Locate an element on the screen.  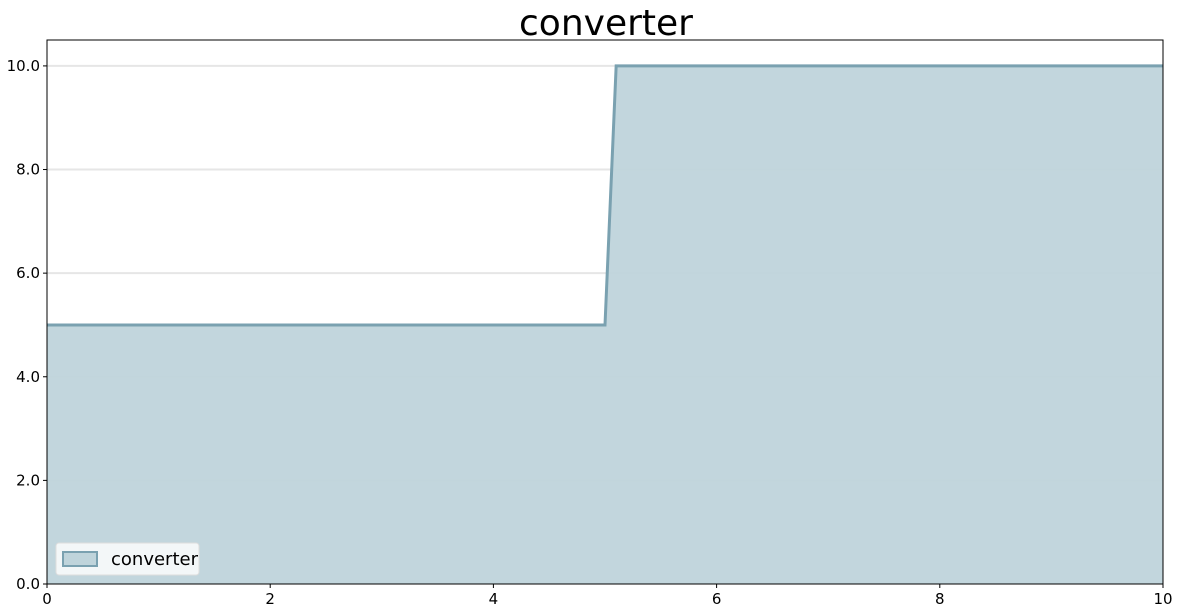
legend: converter is located at coordinates (127, 559).